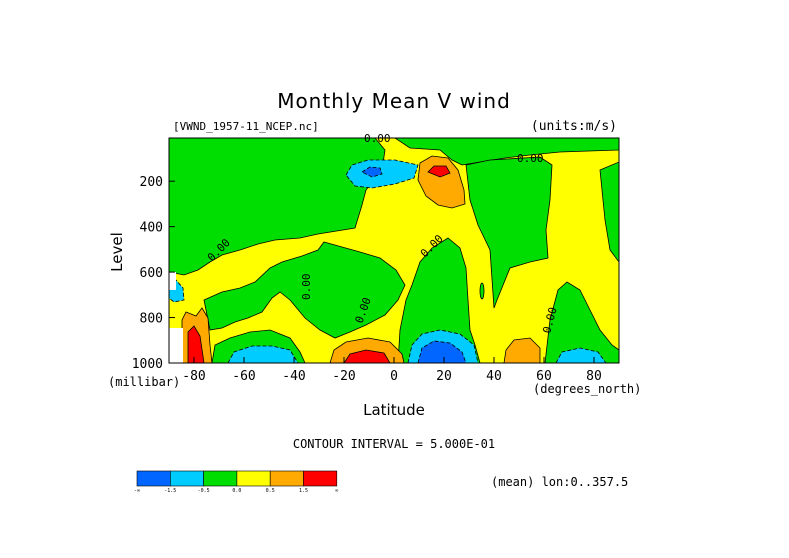 Image resolution: width=789 pixels, height=558 pixels. I want to click on x-tick-label: -60, so click(243, 376).